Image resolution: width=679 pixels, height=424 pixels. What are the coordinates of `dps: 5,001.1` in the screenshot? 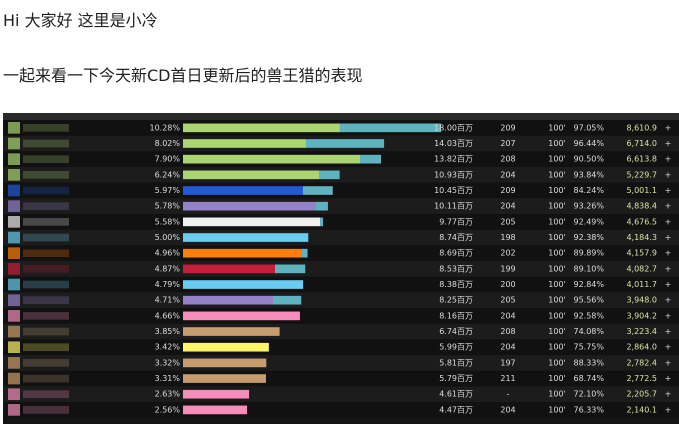 It's located at (641, 190).